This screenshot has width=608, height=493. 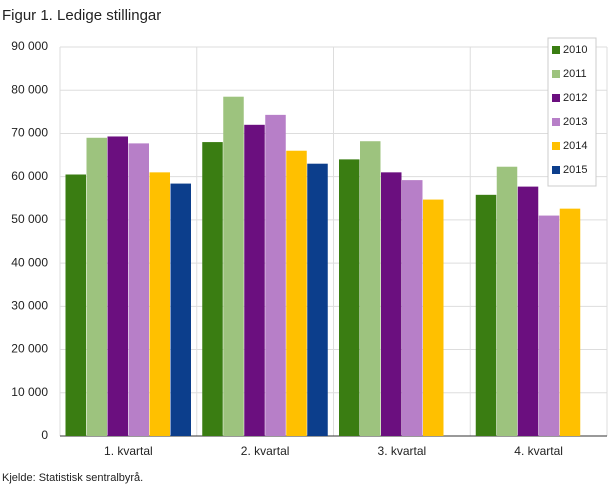 I want to click on legend-label: 2010, so click(x=575, y=50).